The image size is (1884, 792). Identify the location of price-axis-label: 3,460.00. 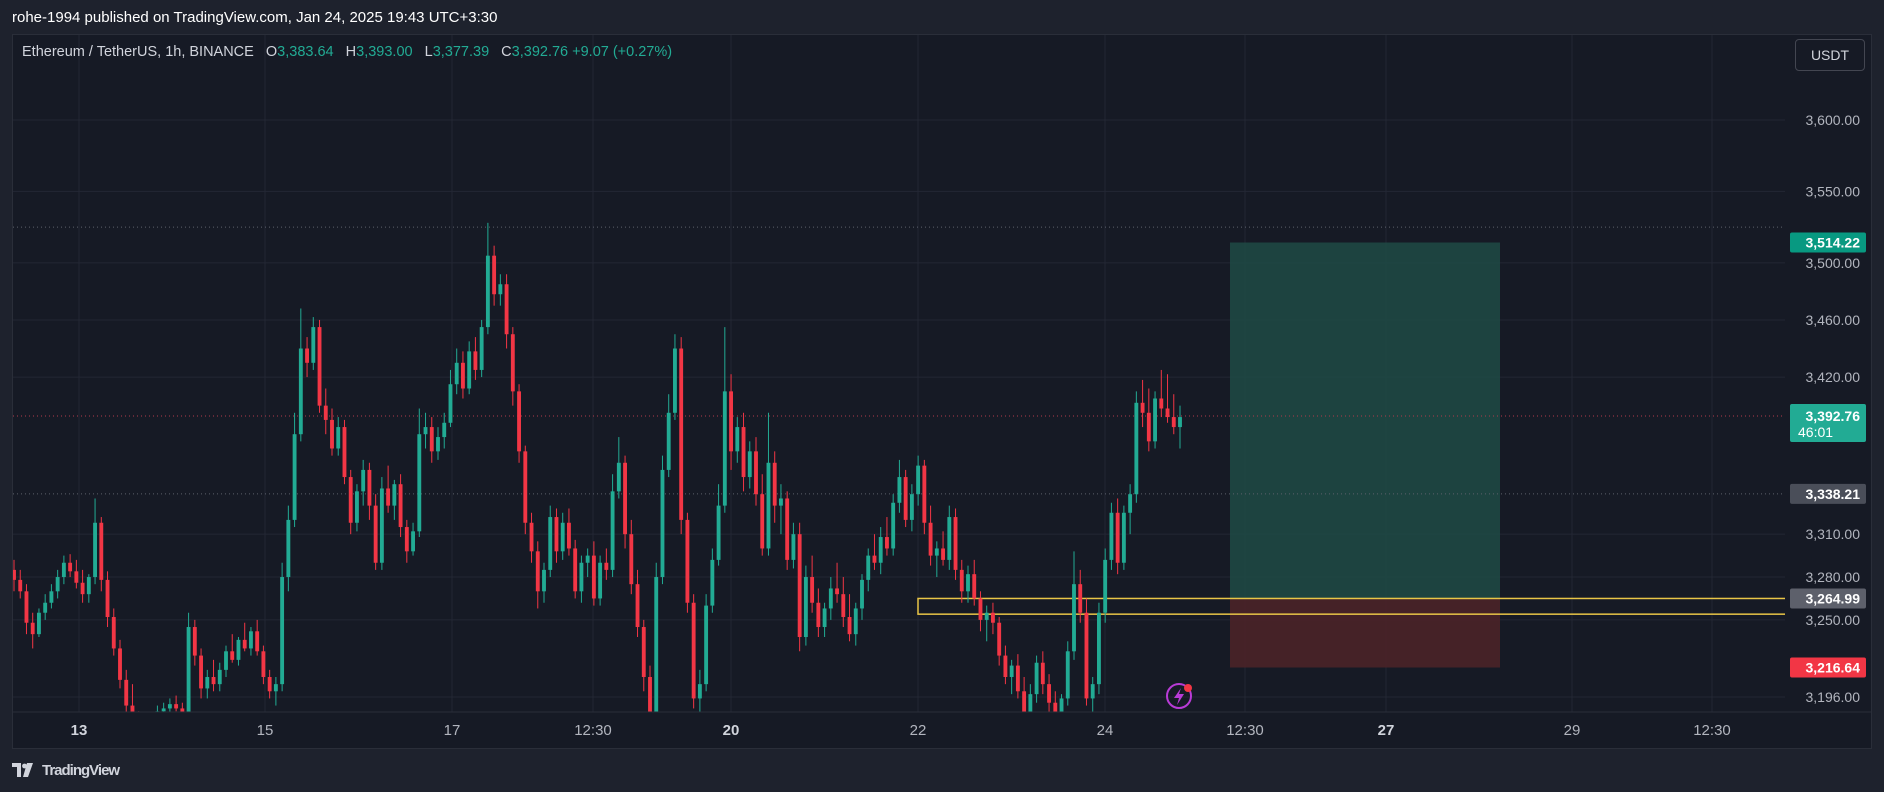
(1833, 320).